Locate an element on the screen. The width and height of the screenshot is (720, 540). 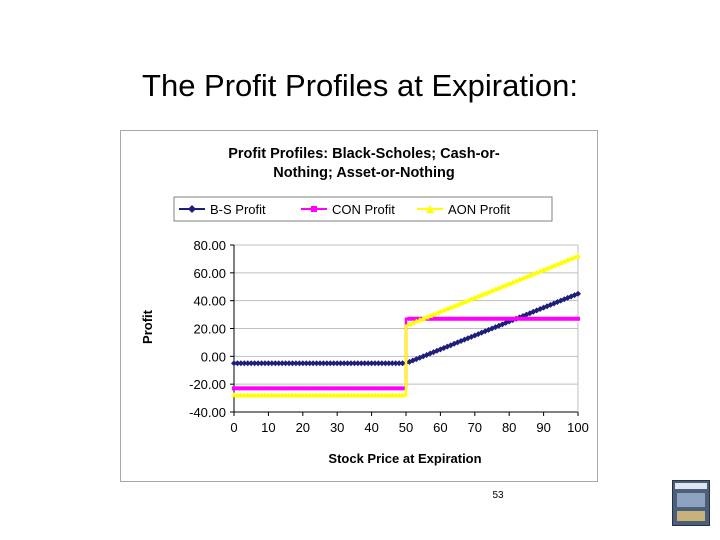
legend-con-label: CON Profit is located at coordinates (363, 209).